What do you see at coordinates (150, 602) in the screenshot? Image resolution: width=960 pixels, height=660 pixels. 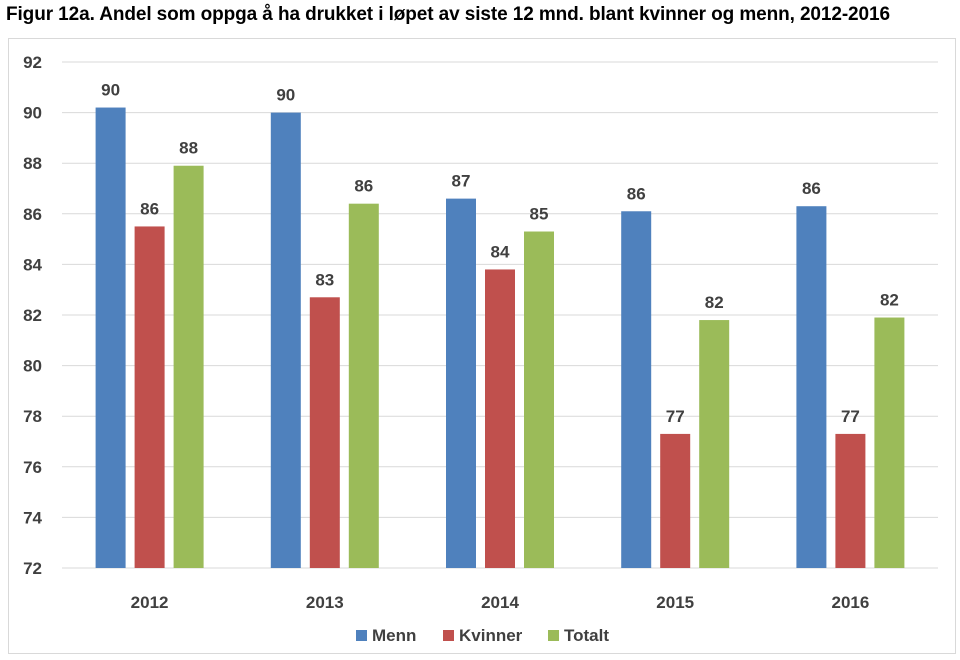 I see `x-tick-label: 2012` at bounding box center [150, 602].